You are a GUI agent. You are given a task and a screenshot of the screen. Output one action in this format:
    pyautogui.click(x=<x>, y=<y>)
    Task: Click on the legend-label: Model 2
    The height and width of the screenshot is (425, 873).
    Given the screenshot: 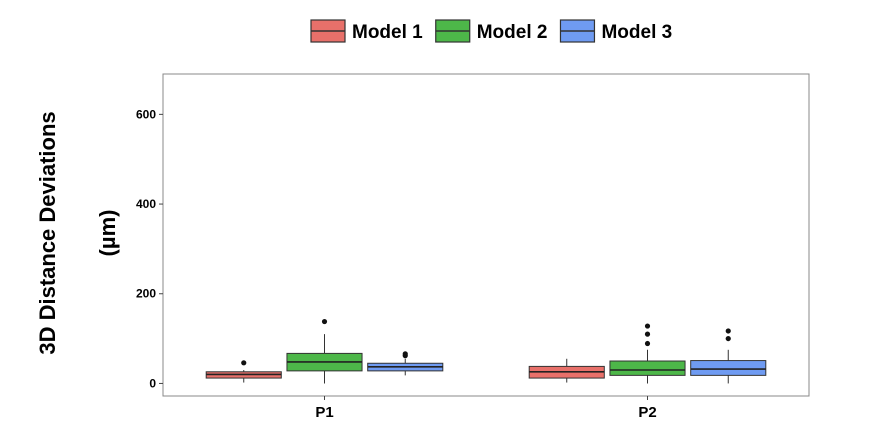 What is the action you would take?
    pyautogui.click(x=512, y=32)
    